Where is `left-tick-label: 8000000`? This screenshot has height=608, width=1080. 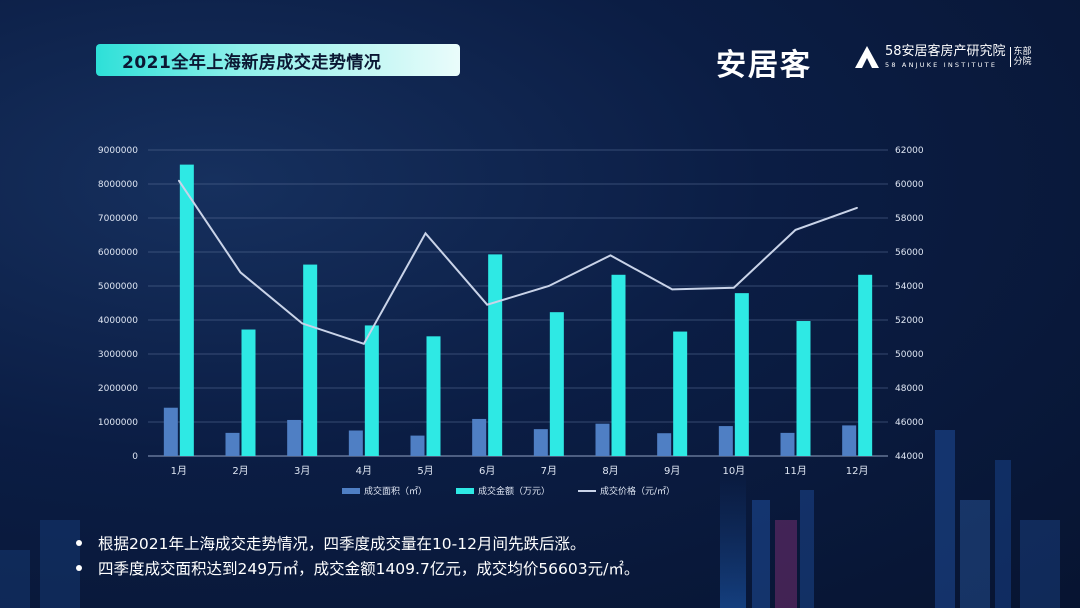 left-tick-label: 8000000 is located at coordinates (118, 185).